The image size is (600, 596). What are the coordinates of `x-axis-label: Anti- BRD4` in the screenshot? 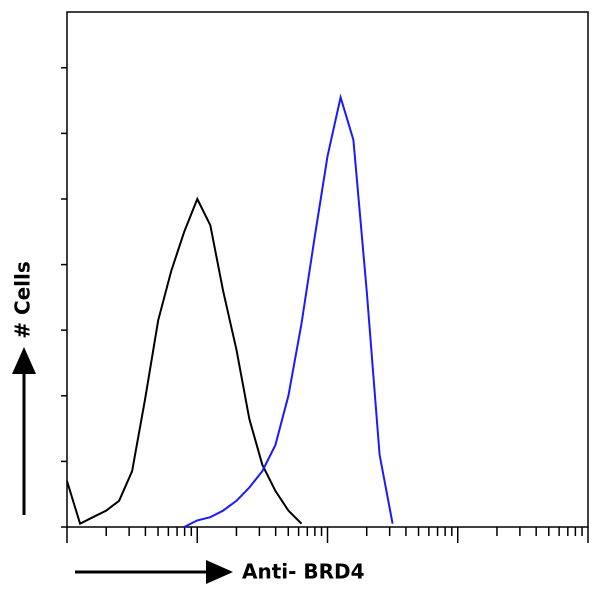 It's located at (303, 572).